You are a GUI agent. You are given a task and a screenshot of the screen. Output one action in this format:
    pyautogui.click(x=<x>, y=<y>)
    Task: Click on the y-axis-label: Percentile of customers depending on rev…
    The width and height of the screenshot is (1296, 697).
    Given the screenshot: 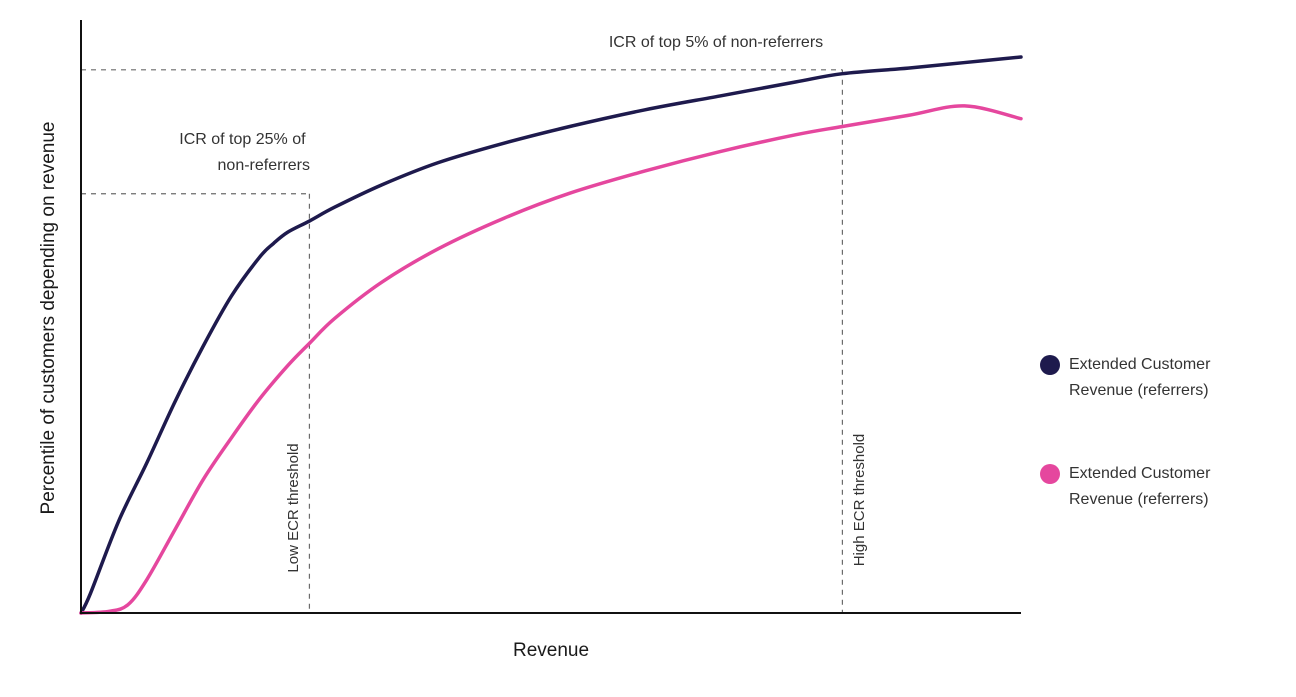 What is the action you would take?
    pyautogui.click(x=48, y=318)
    